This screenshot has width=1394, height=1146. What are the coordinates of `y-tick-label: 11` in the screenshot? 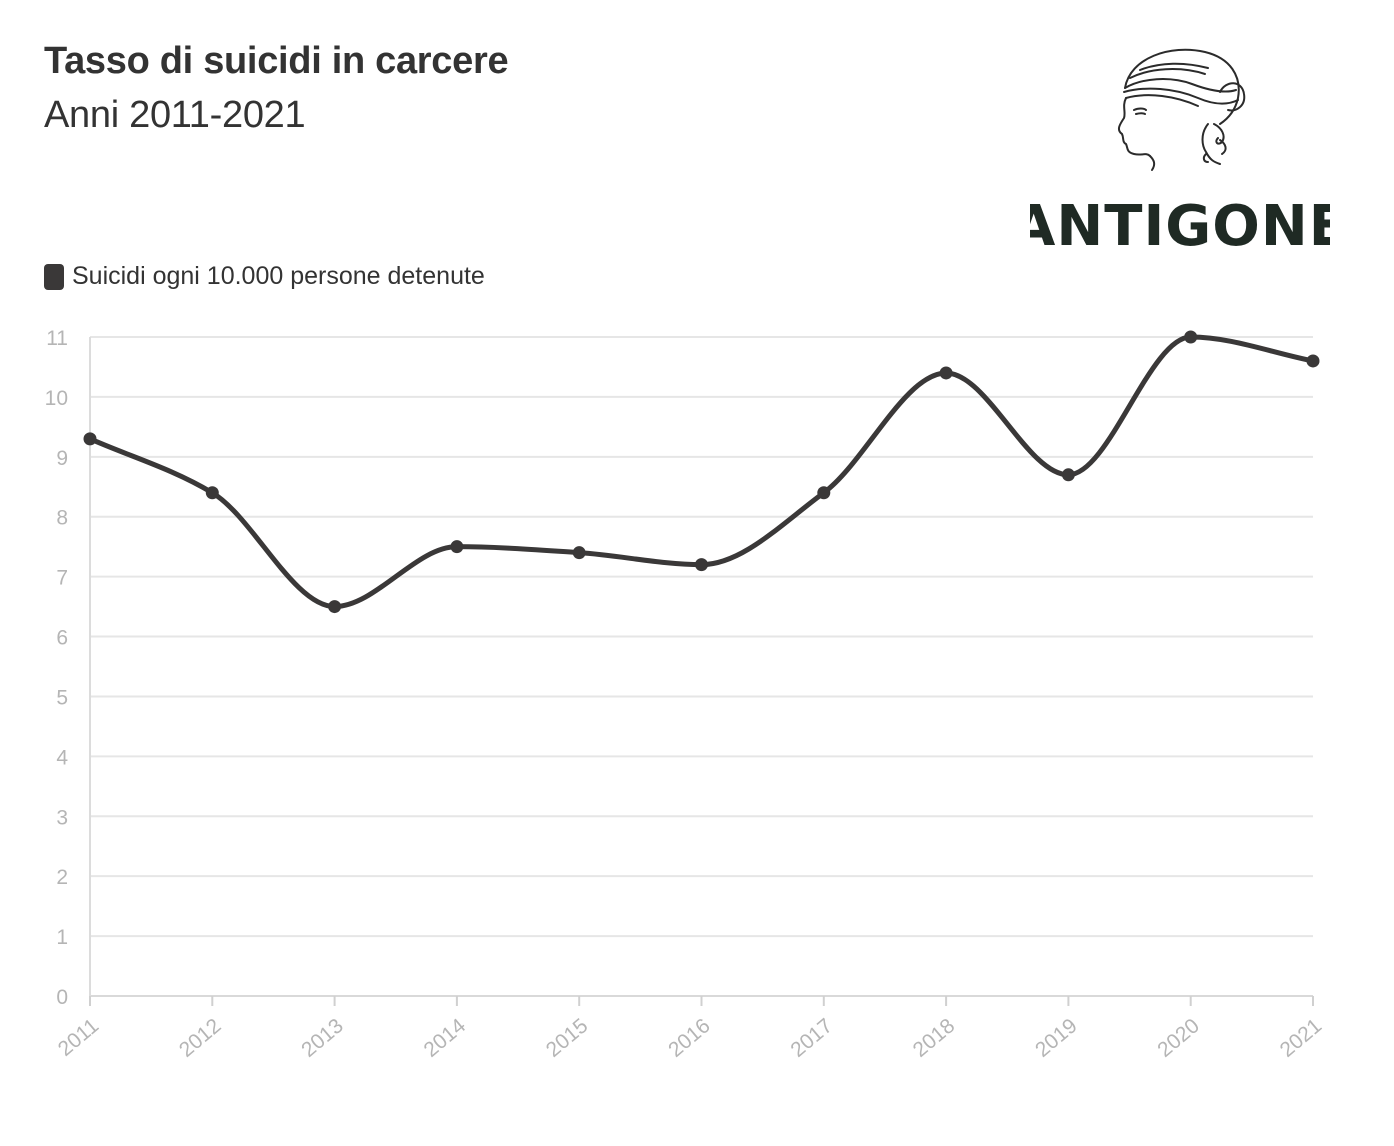 It's located at (57, 338).